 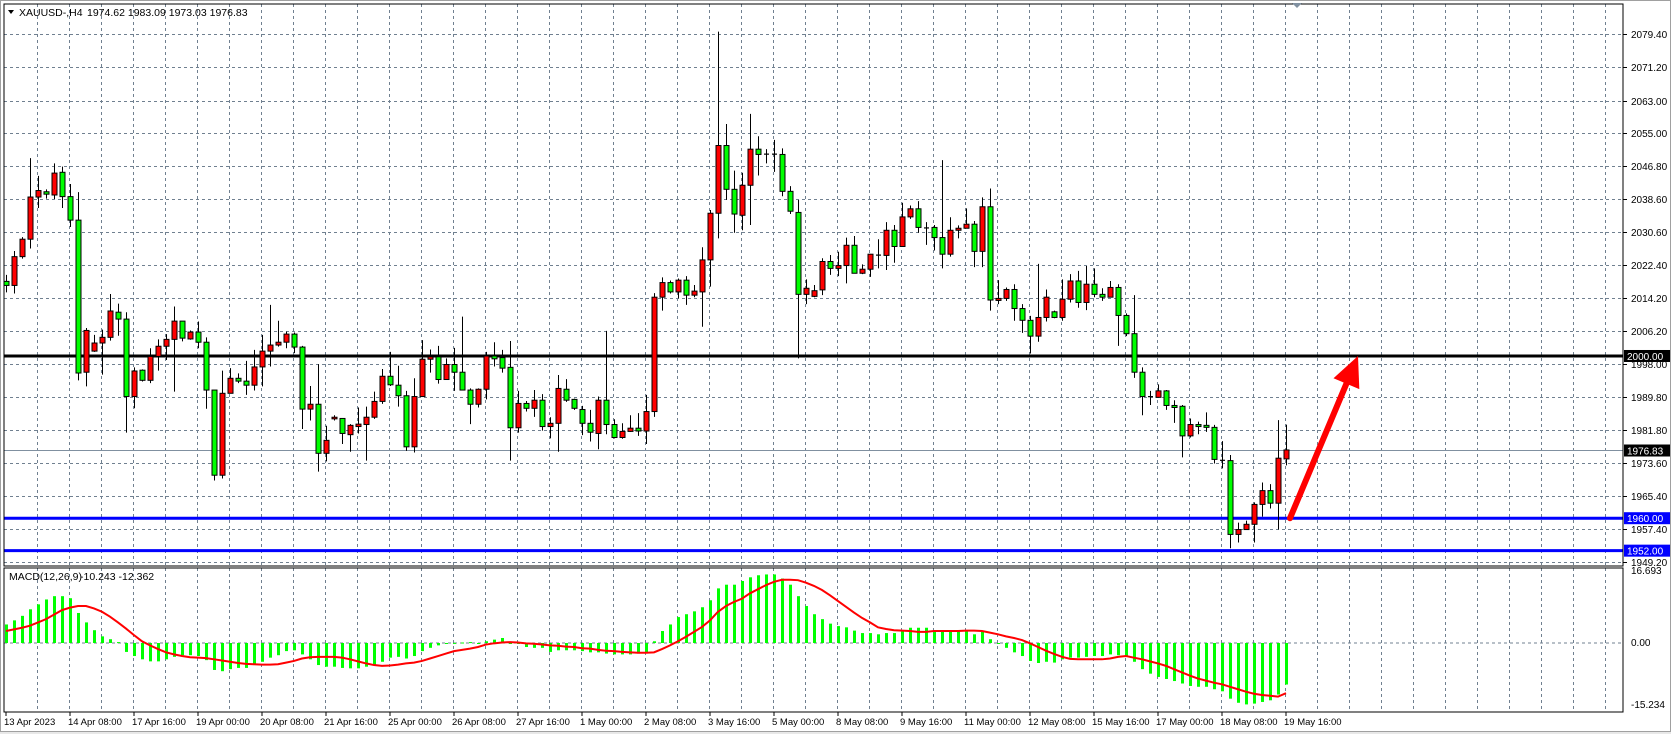 What do you see at coordinates (351, 722) in the screenshot?
I see `time-axis-label: 21 Apr 16:00` at bounding box center [351, 722].